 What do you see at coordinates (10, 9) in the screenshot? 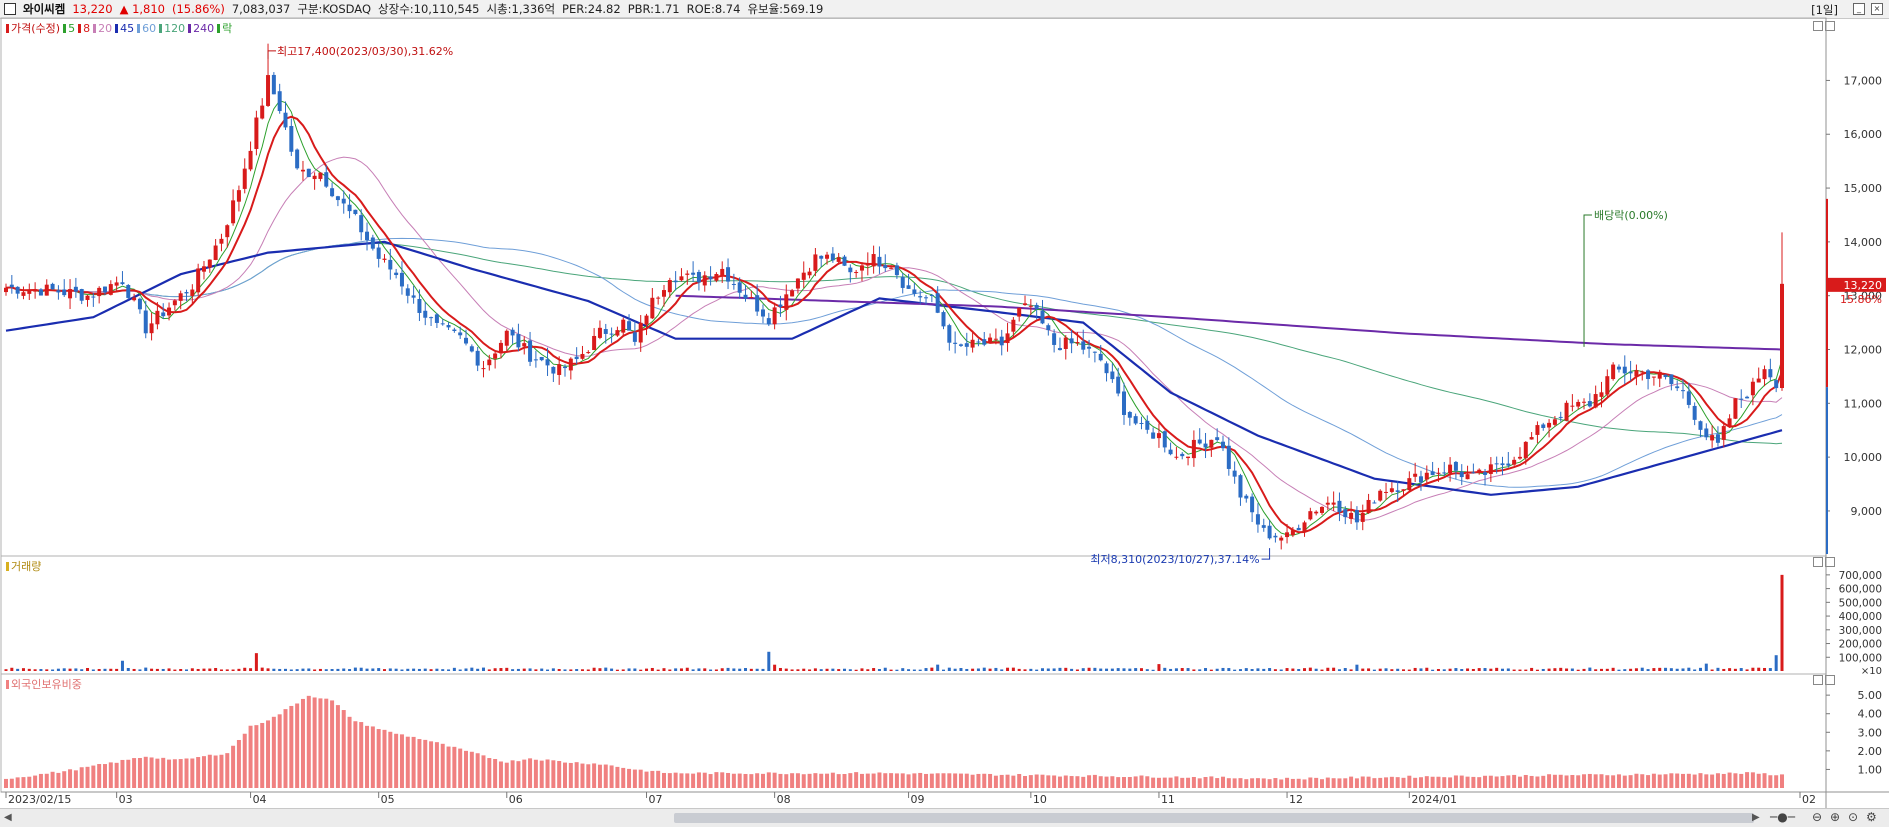
I see `select-checkbox` at bounding box center [10, 9].